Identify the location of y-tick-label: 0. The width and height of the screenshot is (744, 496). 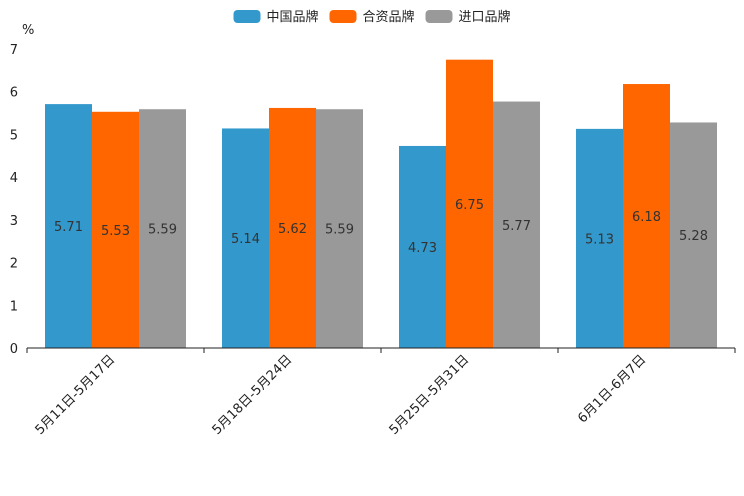
(14, 349).